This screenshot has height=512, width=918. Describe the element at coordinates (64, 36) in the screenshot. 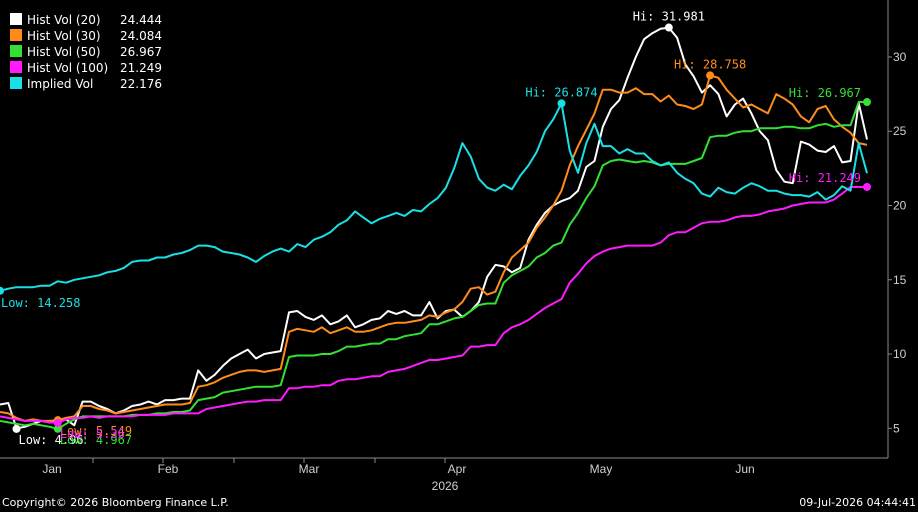

I see `legend-series-name: Hist Vol (30)` at that location.